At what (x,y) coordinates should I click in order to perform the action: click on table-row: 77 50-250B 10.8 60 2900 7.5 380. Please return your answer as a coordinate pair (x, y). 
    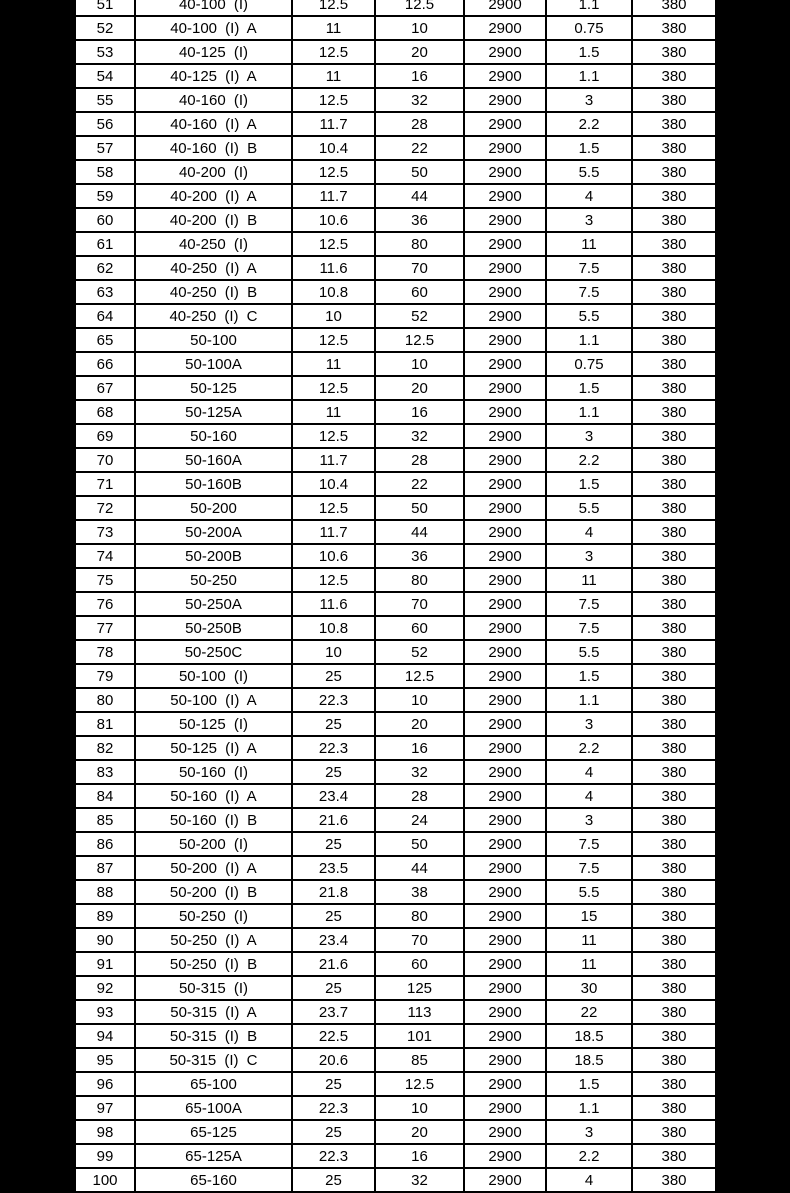
    Looking at the image, I should click on (395, 629).